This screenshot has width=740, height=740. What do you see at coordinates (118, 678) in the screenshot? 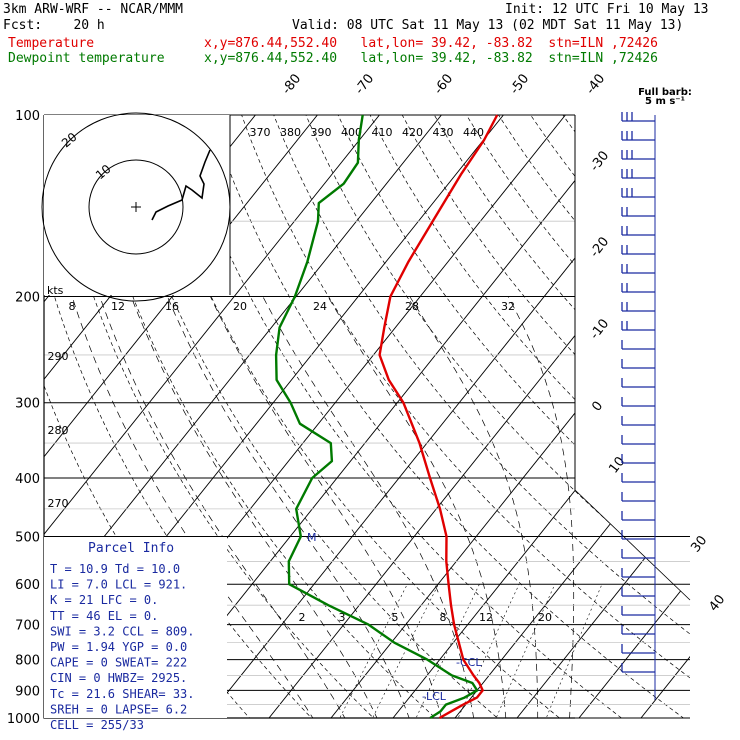
I see `parcel-row: CIN = 0 HWBZ= 2925.` at bounding box center [118, 678].